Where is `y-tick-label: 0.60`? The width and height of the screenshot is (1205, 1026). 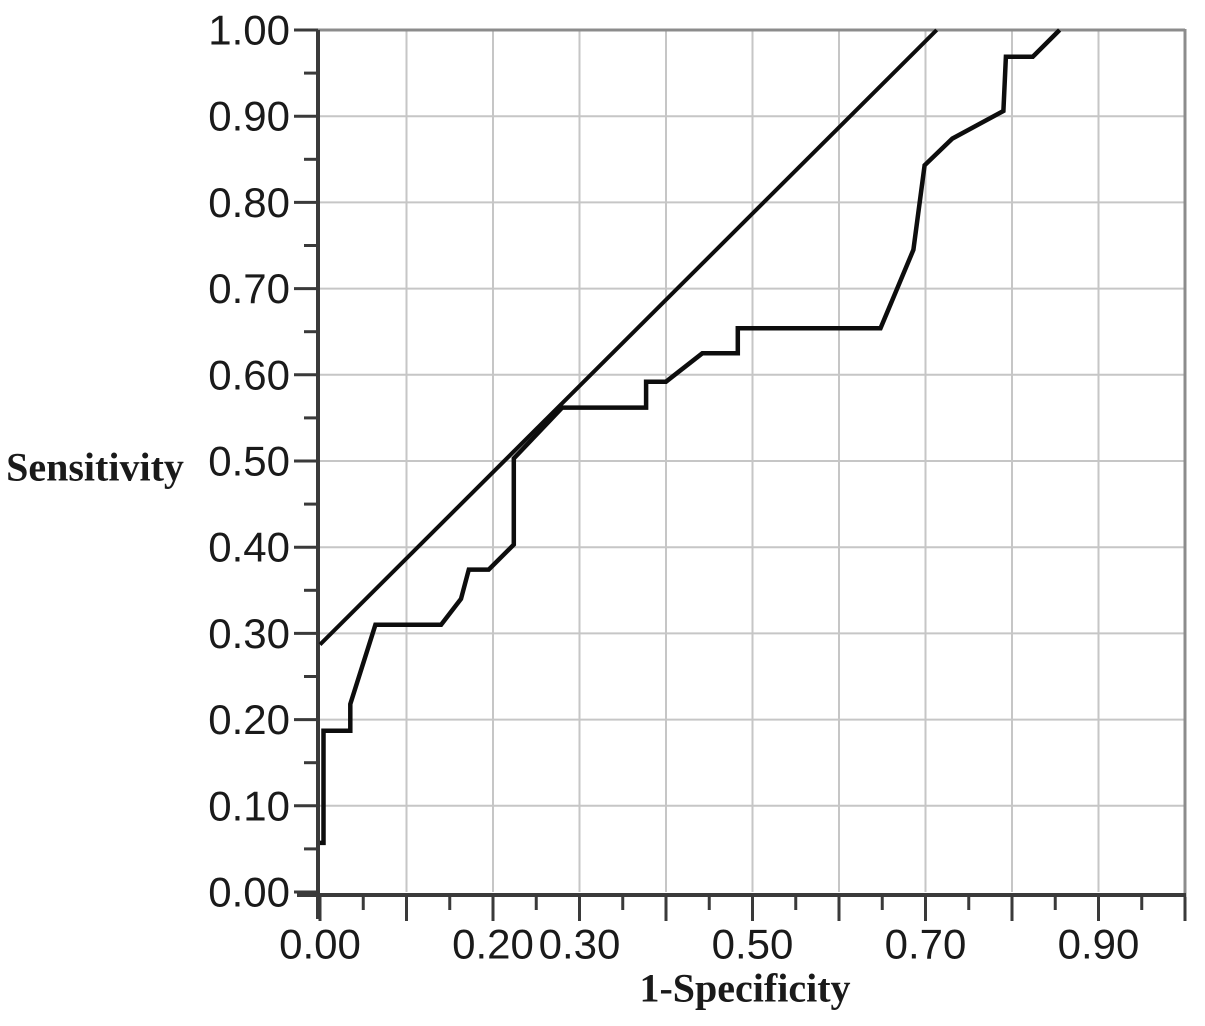 y-tick-label: 0.60 is located at coordinates (249, 374).